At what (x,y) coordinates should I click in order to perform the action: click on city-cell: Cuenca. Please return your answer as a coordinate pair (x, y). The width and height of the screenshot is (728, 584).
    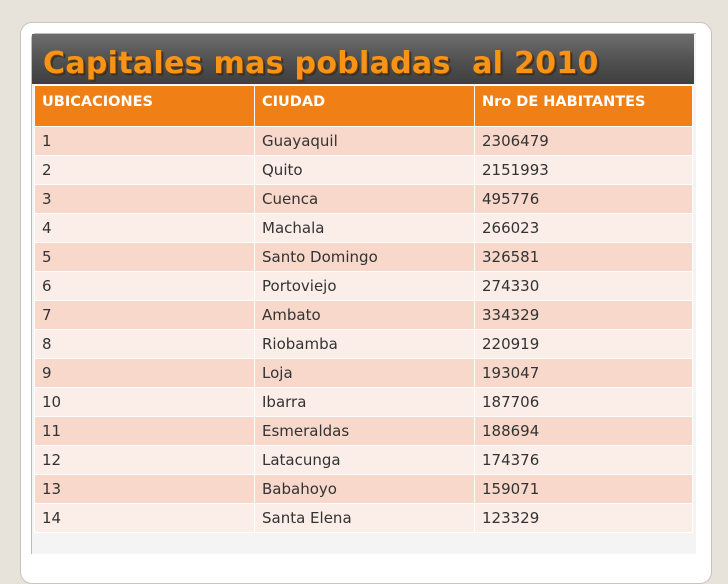
    Looking at the image, I should click on (364, 199).